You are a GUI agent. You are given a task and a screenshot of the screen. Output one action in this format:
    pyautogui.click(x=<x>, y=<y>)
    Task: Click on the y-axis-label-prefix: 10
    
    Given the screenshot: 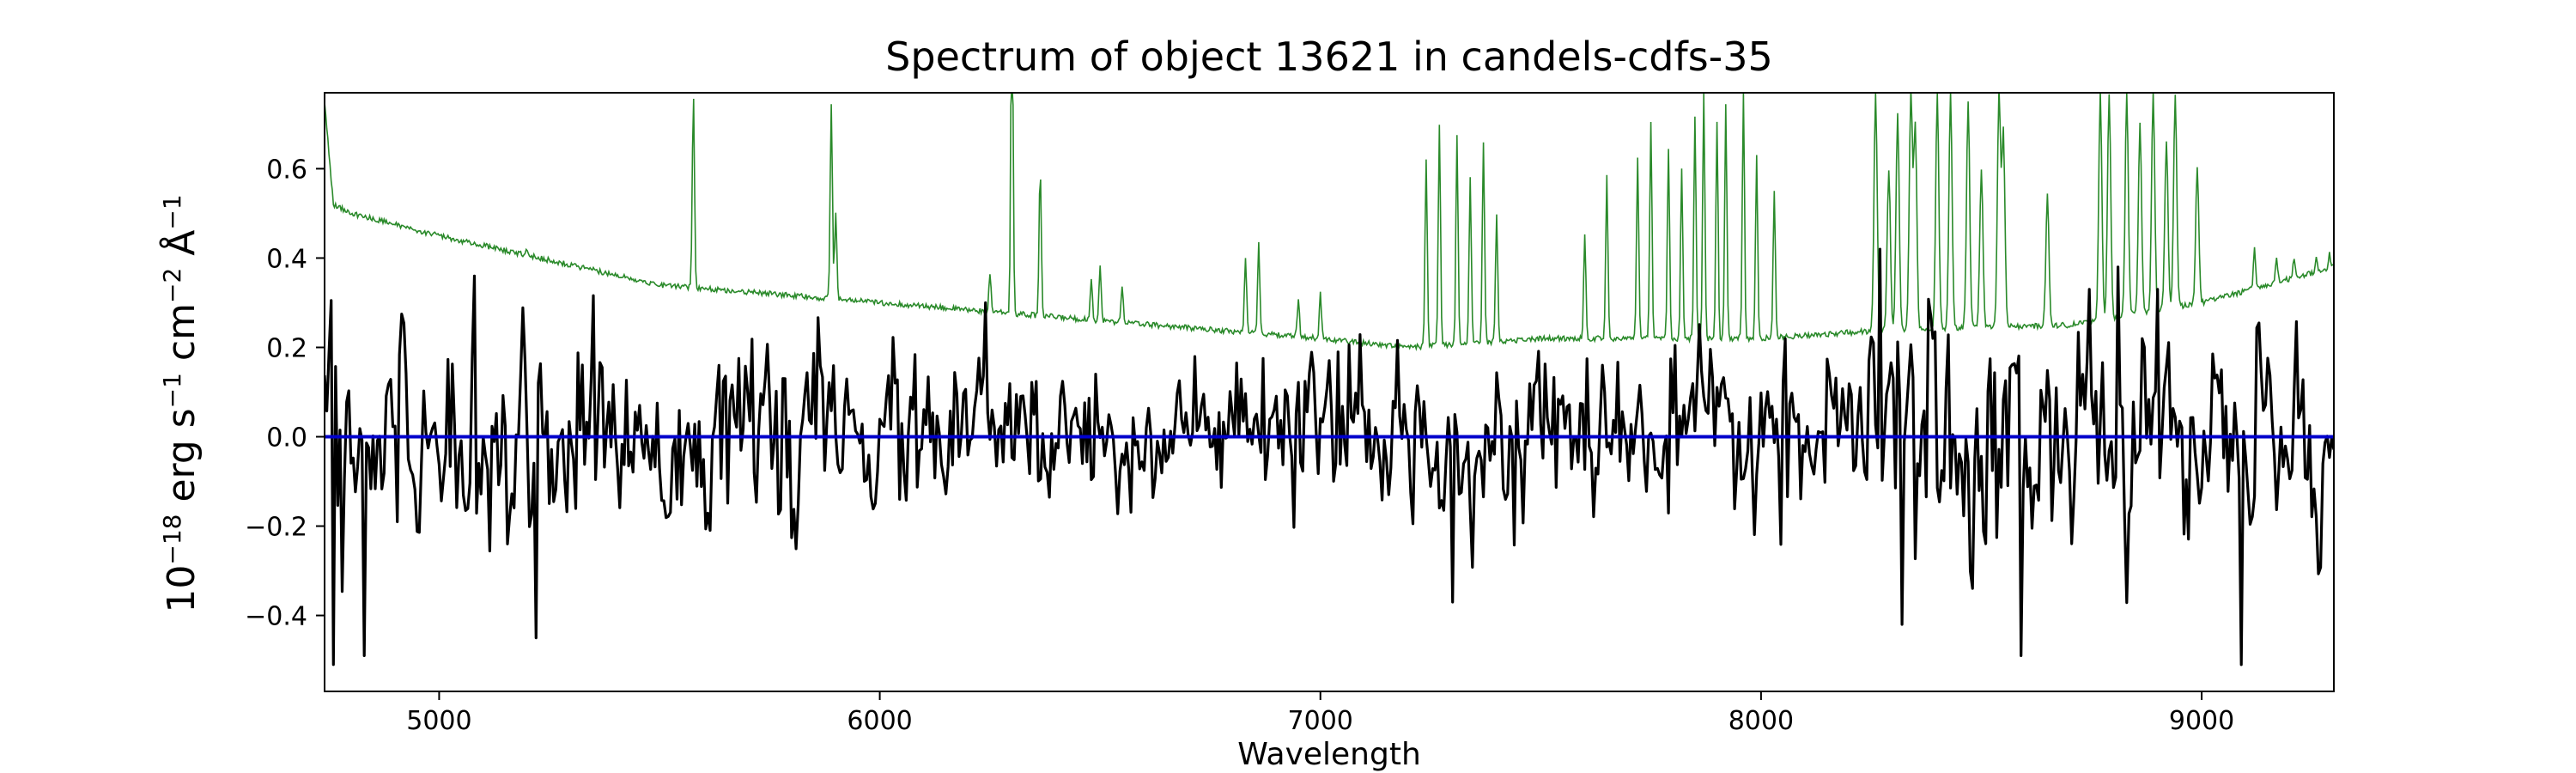 What is the action you would take?
    pyautogui.click(x=182, y=589)
    